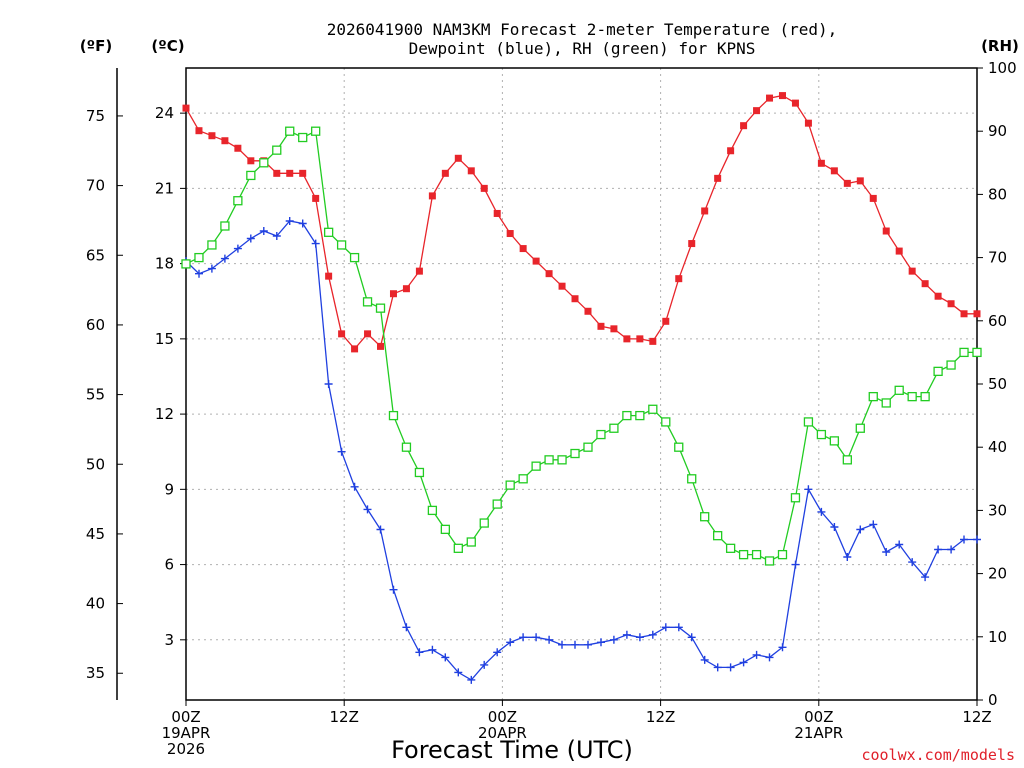 This screenshot has height=768, width=1024. Describe the element at coordinates (95, 395) in the screenshot. I see `fahrenheit-tick-label: 55` at that location.